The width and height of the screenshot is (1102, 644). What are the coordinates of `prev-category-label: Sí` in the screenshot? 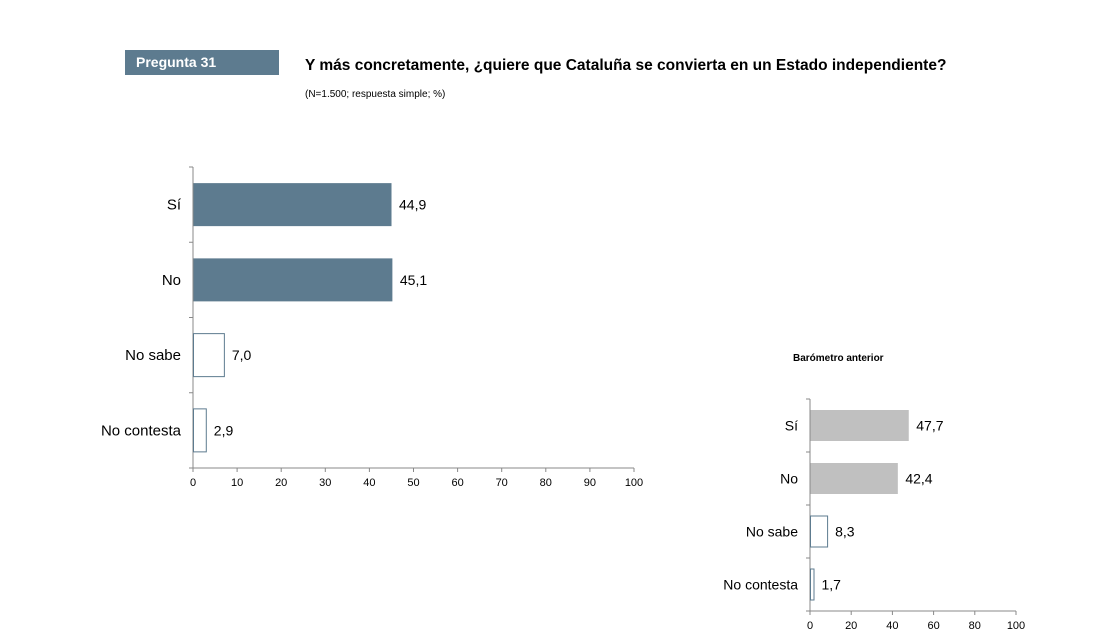 It's located at (791, 426).